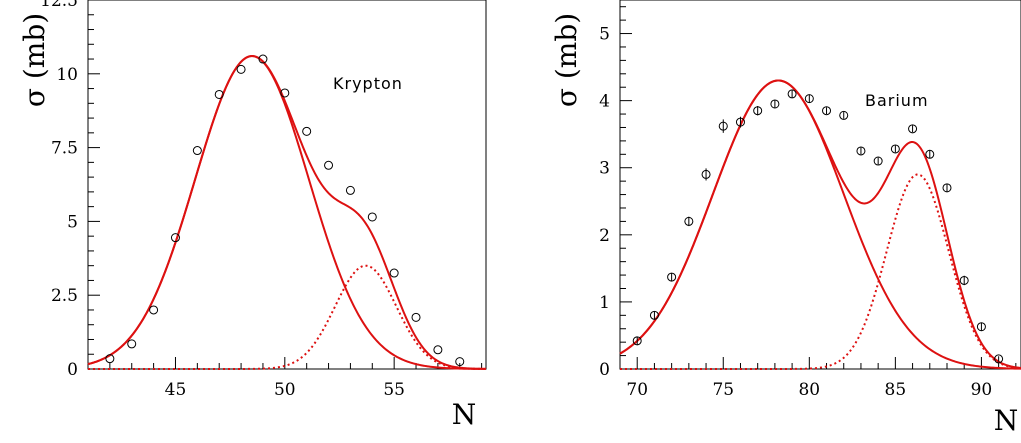 The image size is (1021, 443). Describe the element at coordinates (287, 317) in the screenshot. I see `krypton-fit-component-2-line` at that location.